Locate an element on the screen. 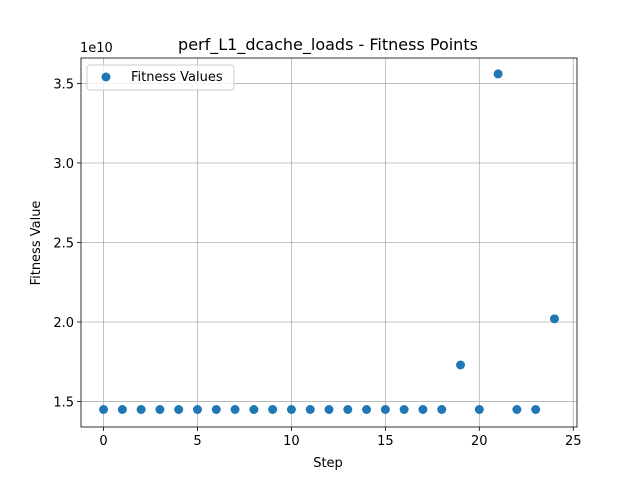  x-tick-label: 10 is located at coordinates (291, 441).